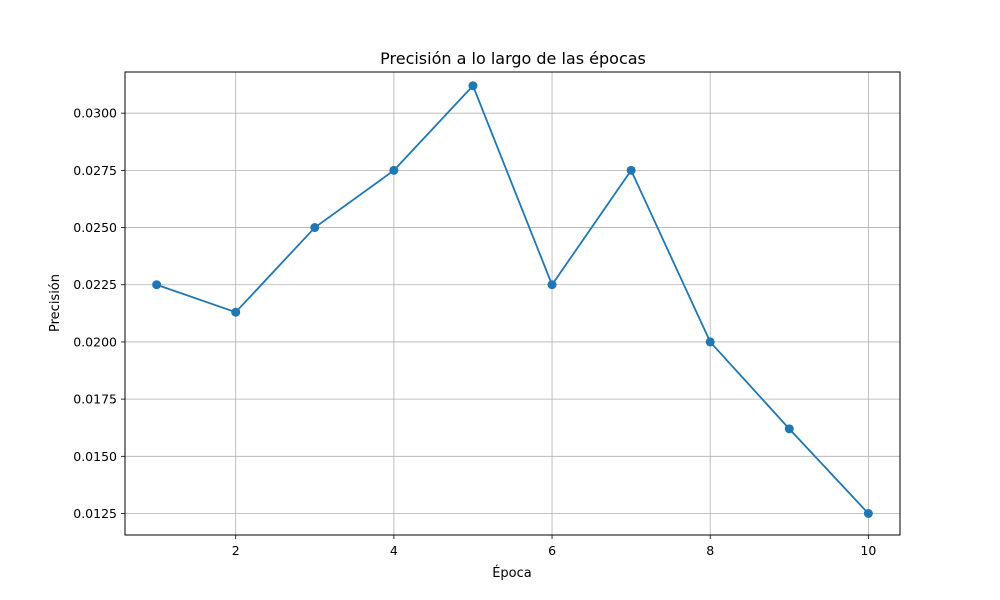  What do you see at coordinates (95, 113) in the screenshot?
I see `y-tick-label: 0.0300` at bounding box center [95, 113].